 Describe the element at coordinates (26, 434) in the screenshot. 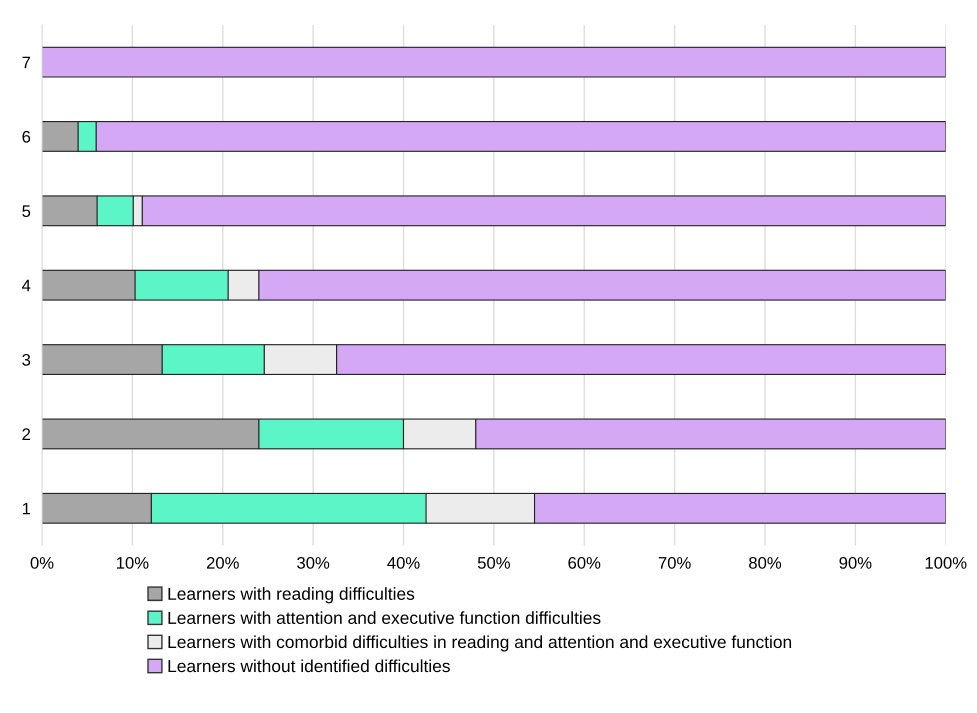

I see `y-tick-label: 2` at that location.